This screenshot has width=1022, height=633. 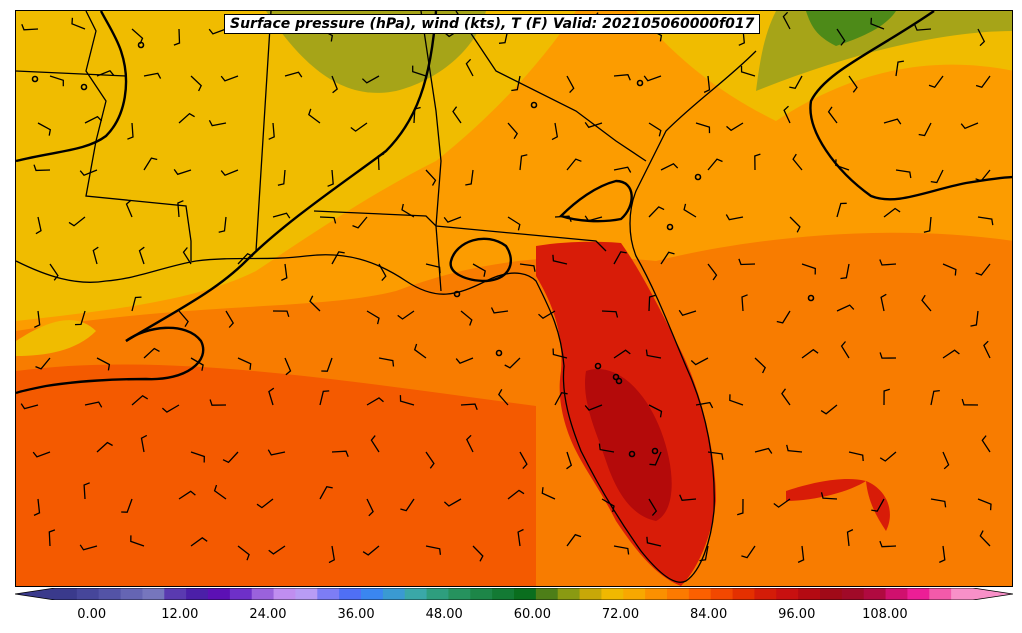 I want to click on florida-hot-core, so click(x=628, y=445).